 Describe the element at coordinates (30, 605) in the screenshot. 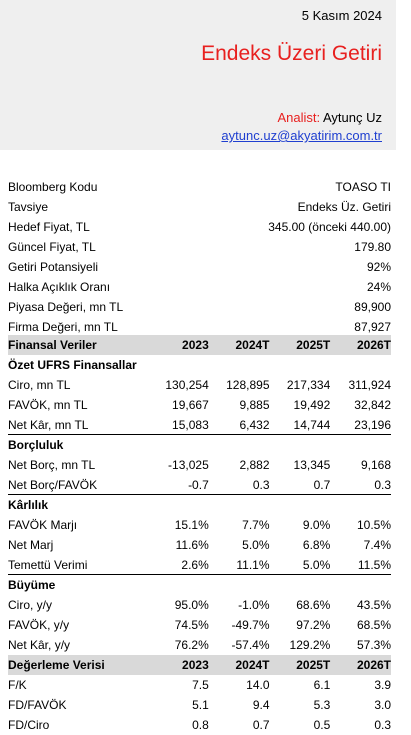

I see `row-label: Ciro, y/y` at that location.